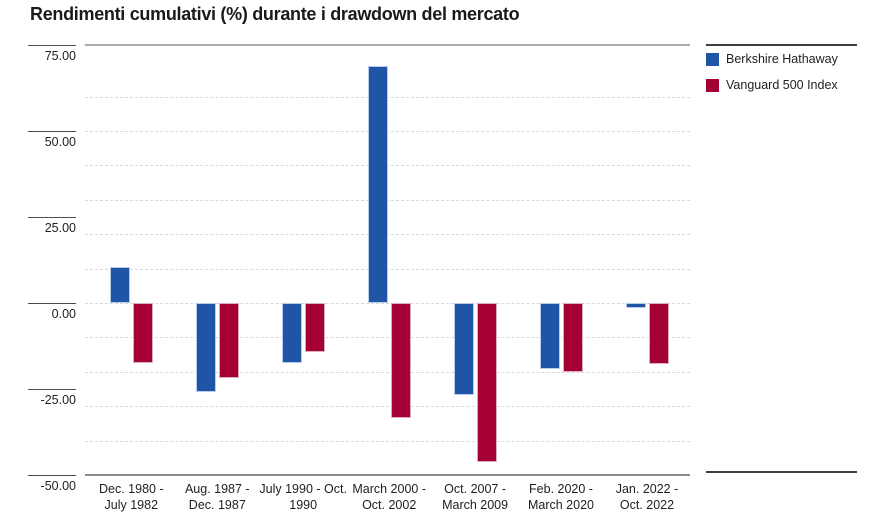  I want to click on x-axis-category-label: Feb. 2020 - March 2020, so click(561, 497).